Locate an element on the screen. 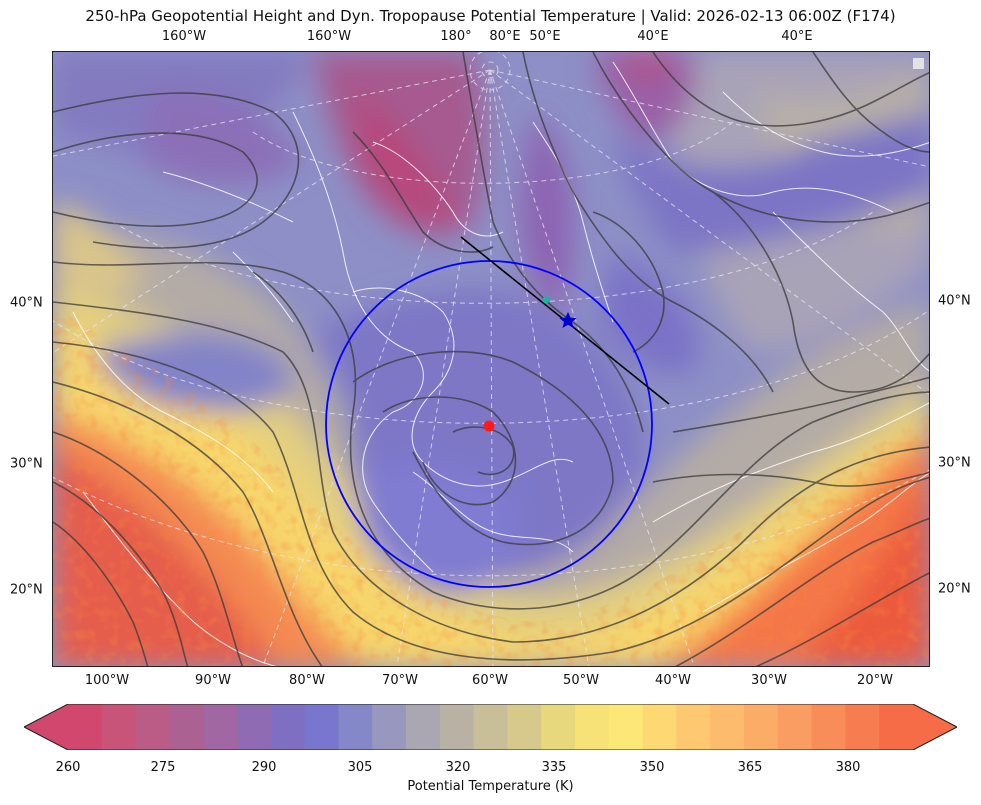 This screenshot has height=805, width=981. cbar-tick-275: 275 is located at coordinates (163, 767).